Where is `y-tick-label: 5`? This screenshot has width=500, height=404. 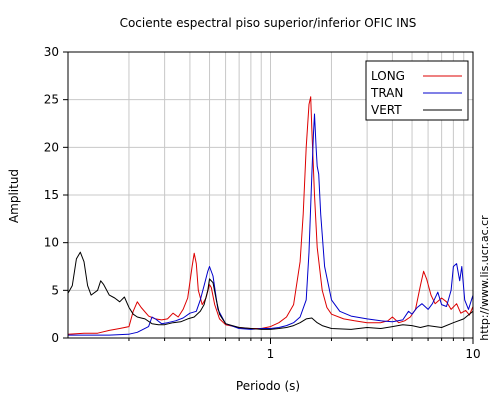
y-tick-label: 5 is located at coordinates (55, 290).